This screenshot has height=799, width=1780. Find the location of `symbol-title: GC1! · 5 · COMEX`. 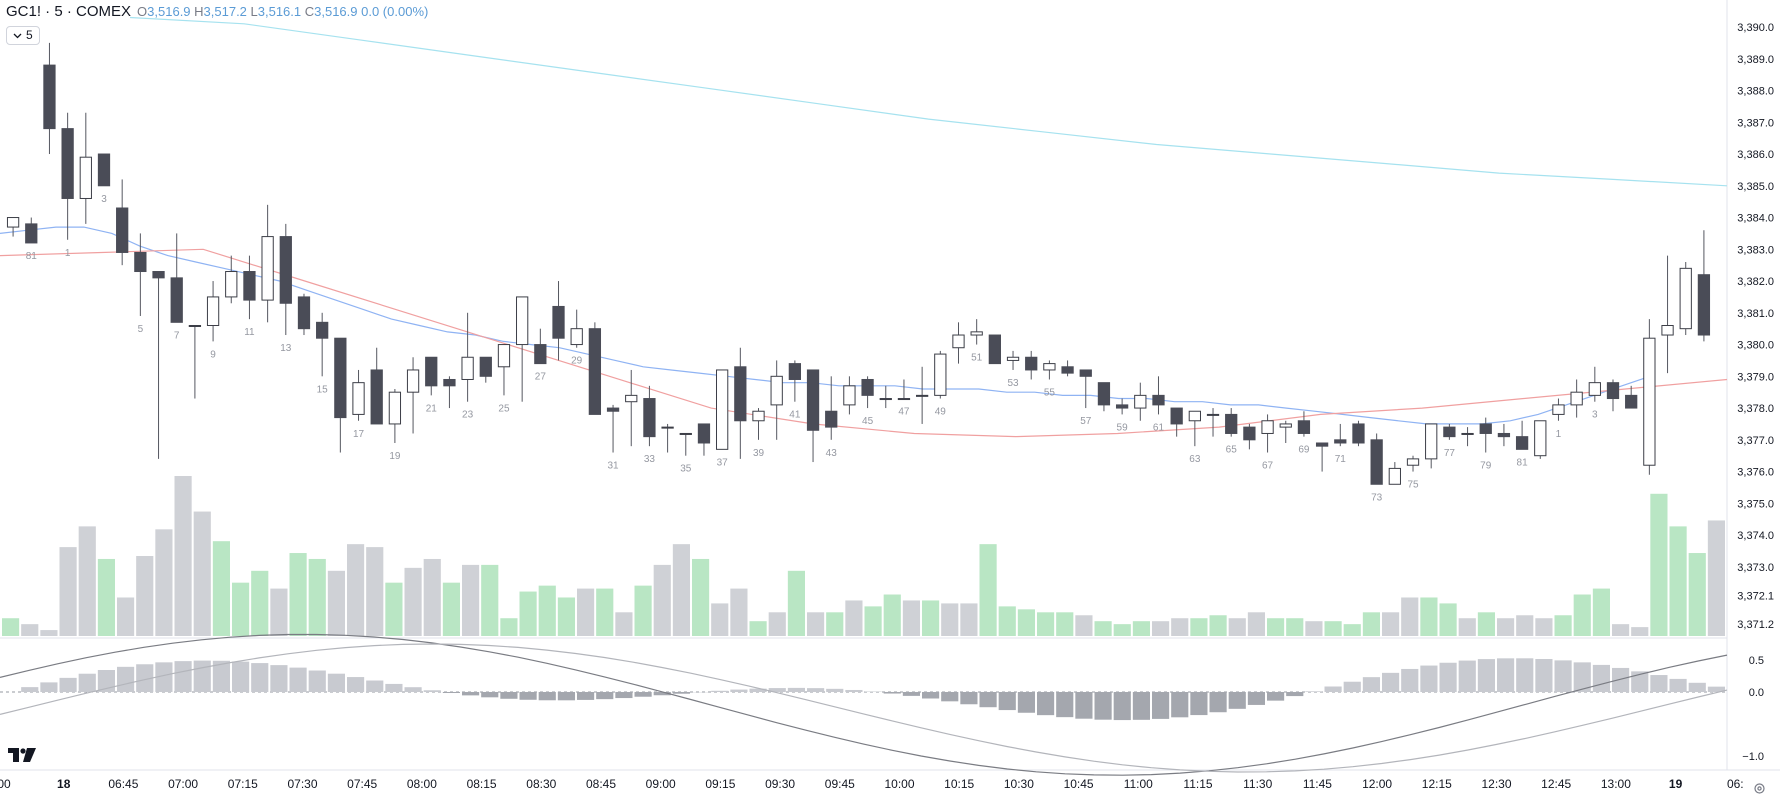

symbol-title: GC1! · 5 · COMEX is located at coordinates (69, 11).